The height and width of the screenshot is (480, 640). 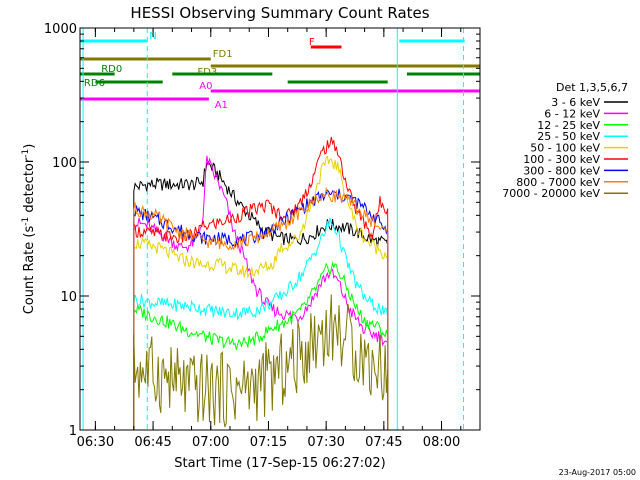 I want to click on flag-label: RD0, so click(x=111, y=69).